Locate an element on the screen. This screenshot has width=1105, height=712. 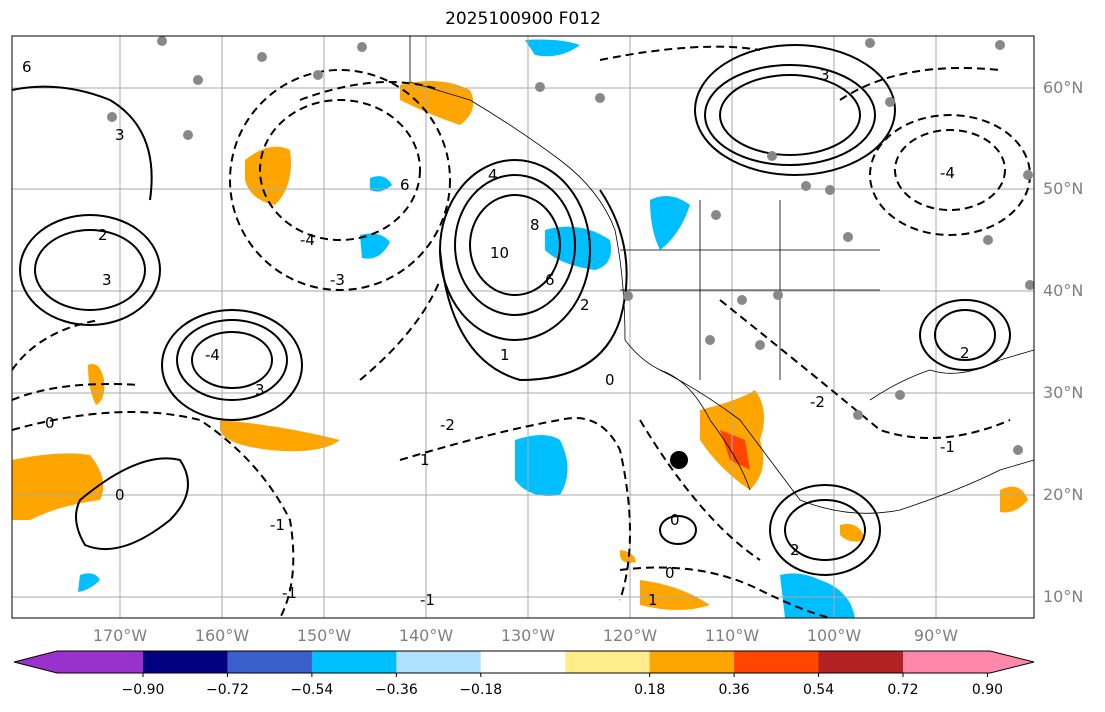
lon-label: 100°W is located at coordinates (834, 635).